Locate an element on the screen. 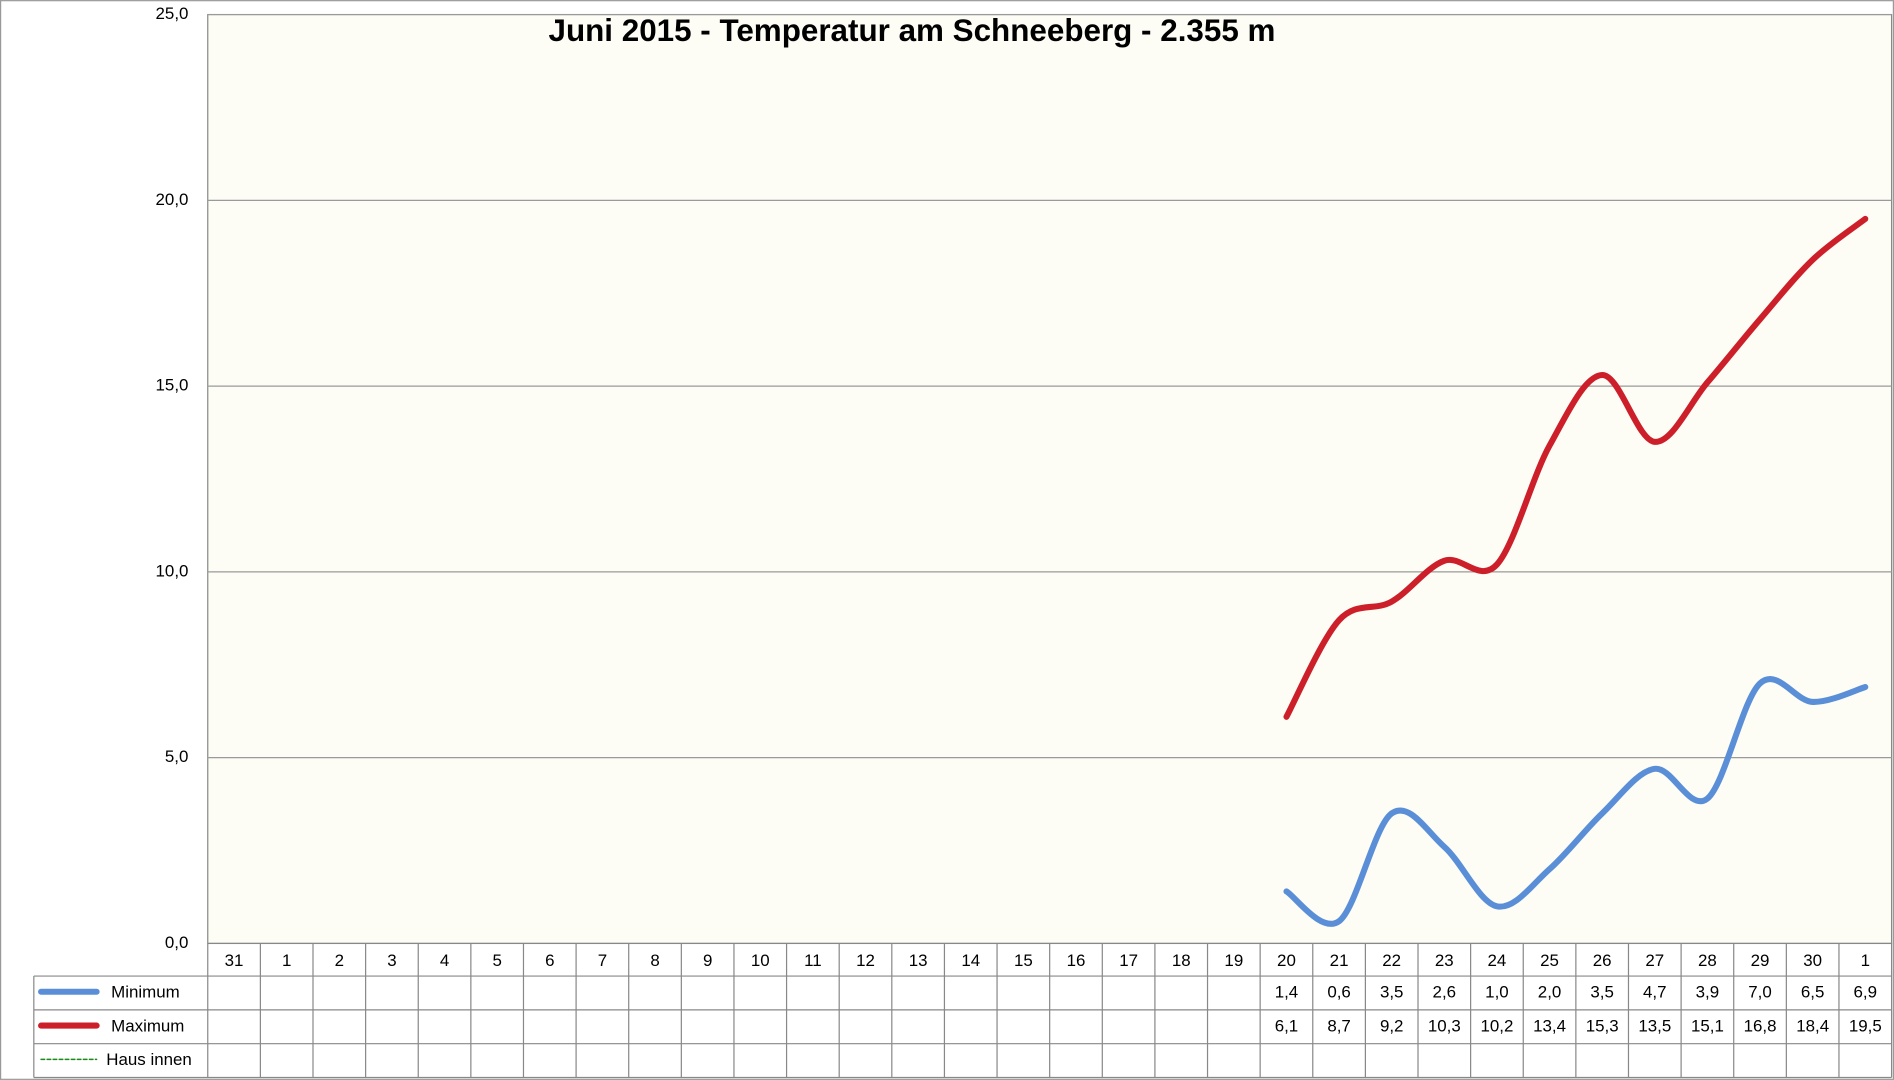 This screenshot has height=1080, width=1894. x-tick-label: 26 is located at coordinates (1602, 960).